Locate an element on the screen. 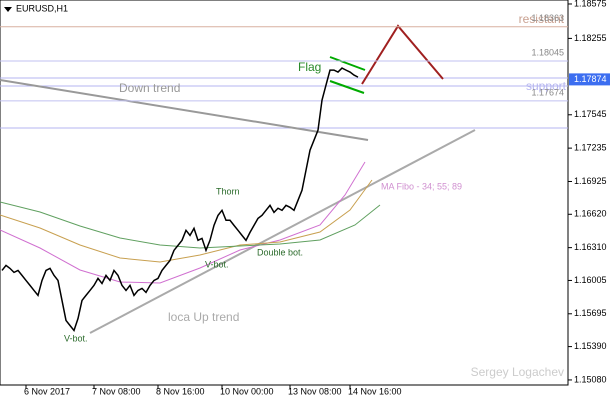 The width and height of the screenshot is (610, 400). annotation: support is located at coordinates (546, 86).